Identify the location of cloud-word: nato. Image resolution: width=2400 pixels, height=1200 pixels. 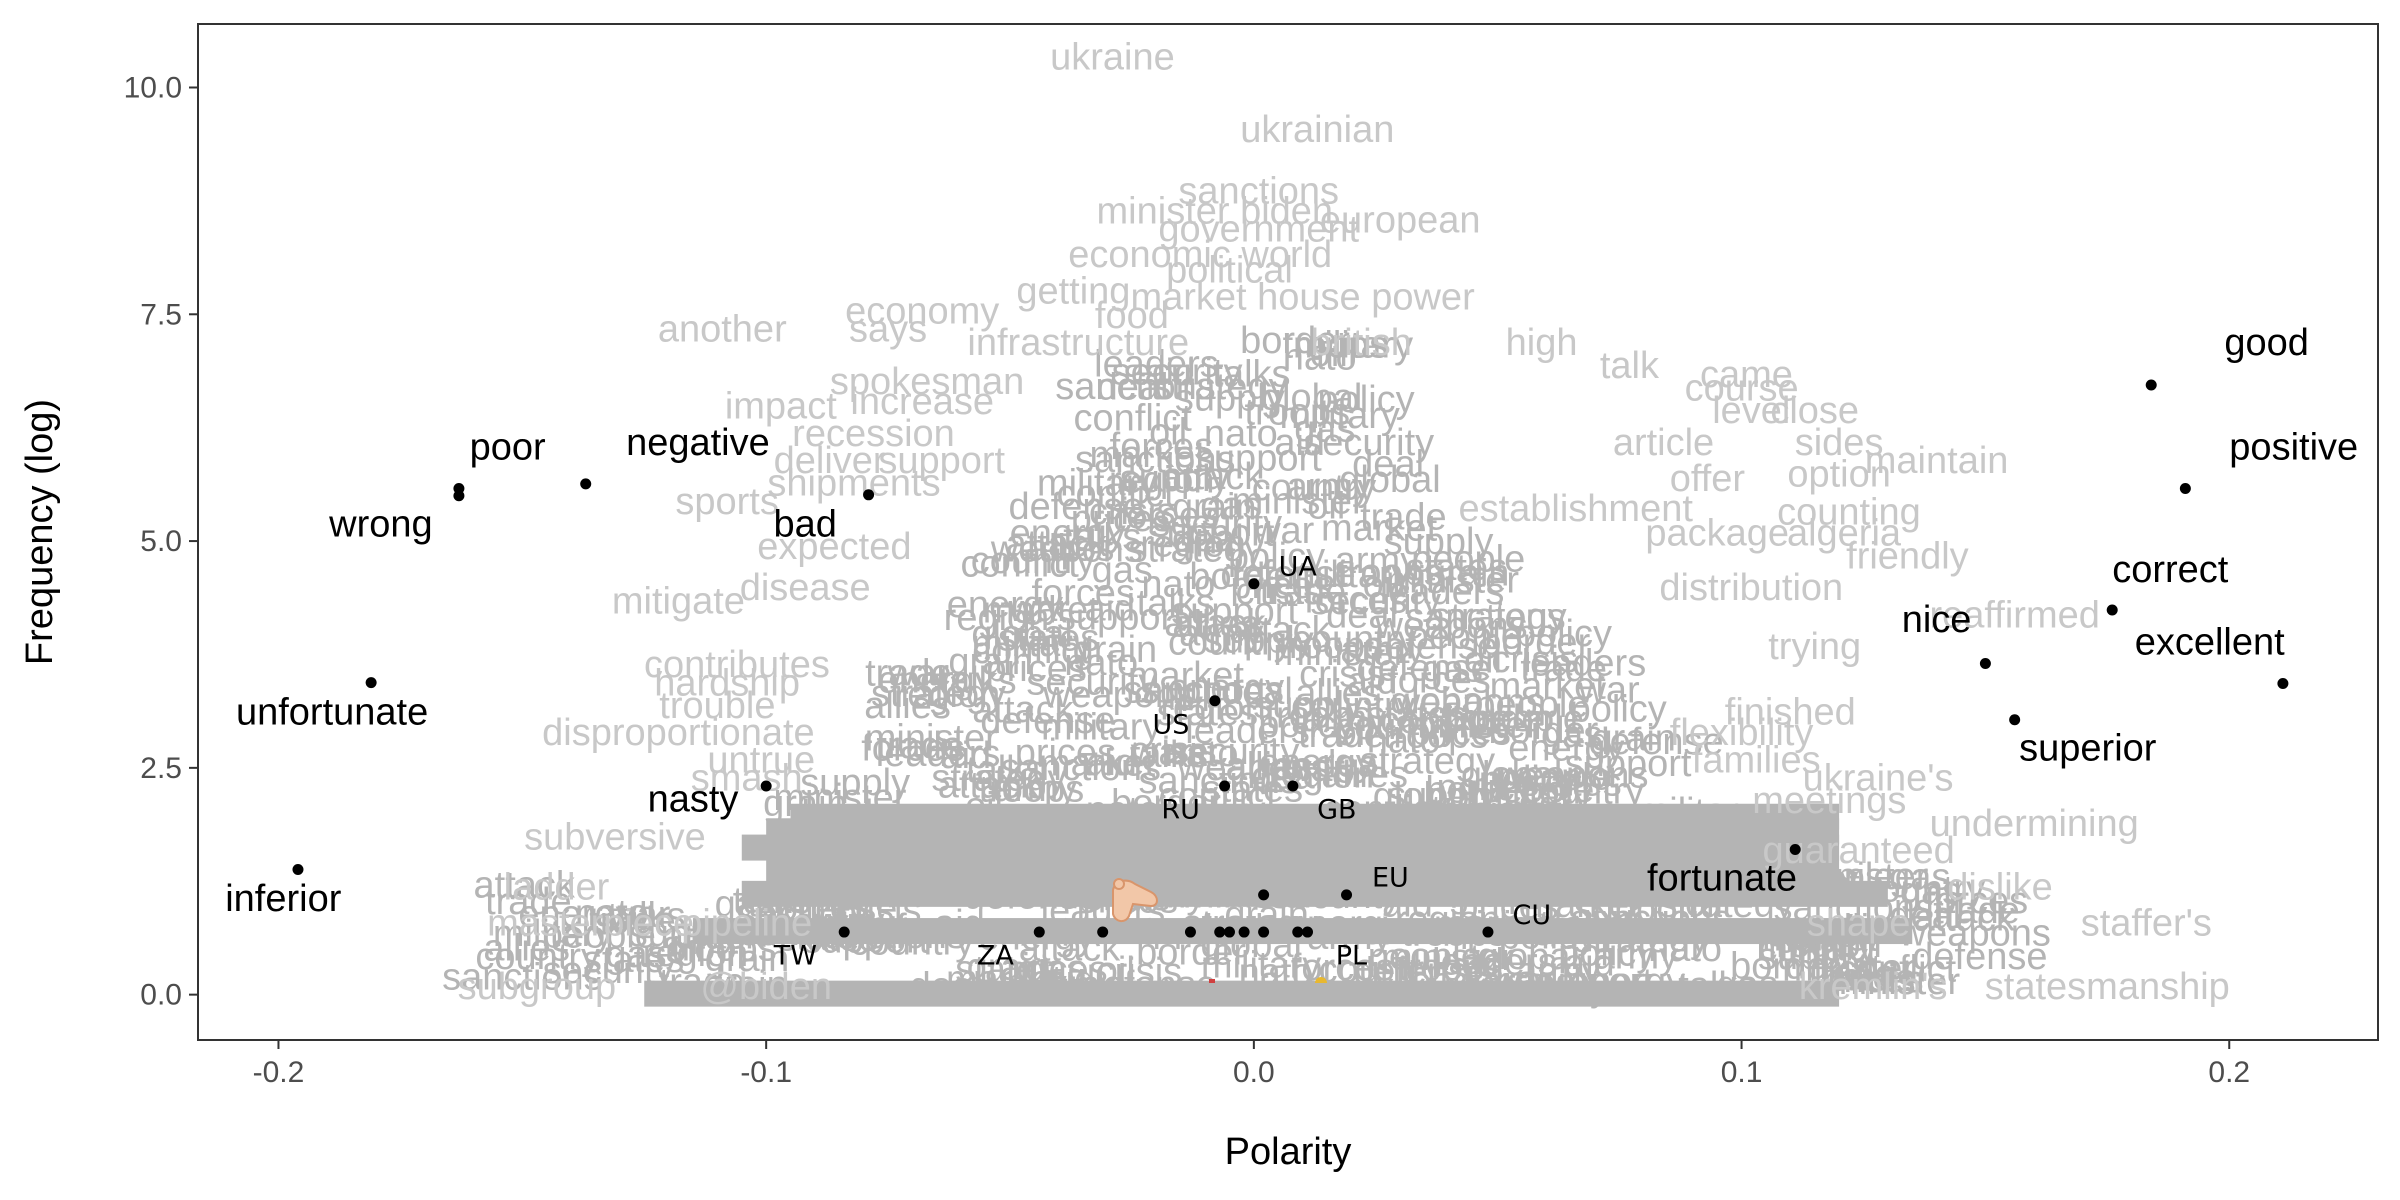
(612, 914).